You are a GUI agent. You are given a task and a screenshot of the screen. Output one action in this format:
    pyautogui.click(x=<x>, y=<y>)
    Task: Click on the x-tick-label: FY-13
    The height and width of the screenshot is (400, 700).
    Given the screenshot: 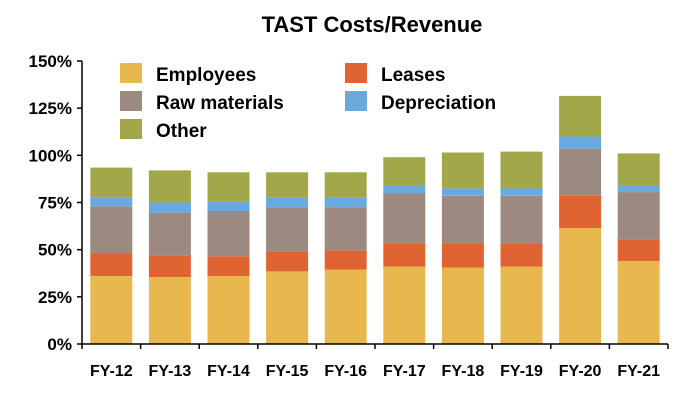 What is the action you would take?
    pyautogui.click(x=170, y=371)
    